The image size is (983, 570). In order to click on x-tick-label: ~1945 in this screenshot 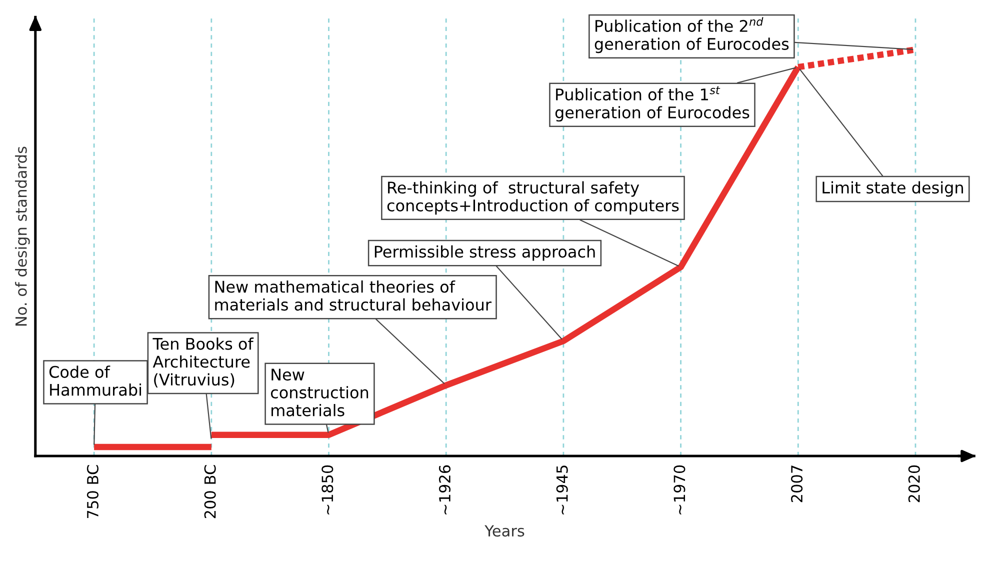, I will do `click(562, 490)`.